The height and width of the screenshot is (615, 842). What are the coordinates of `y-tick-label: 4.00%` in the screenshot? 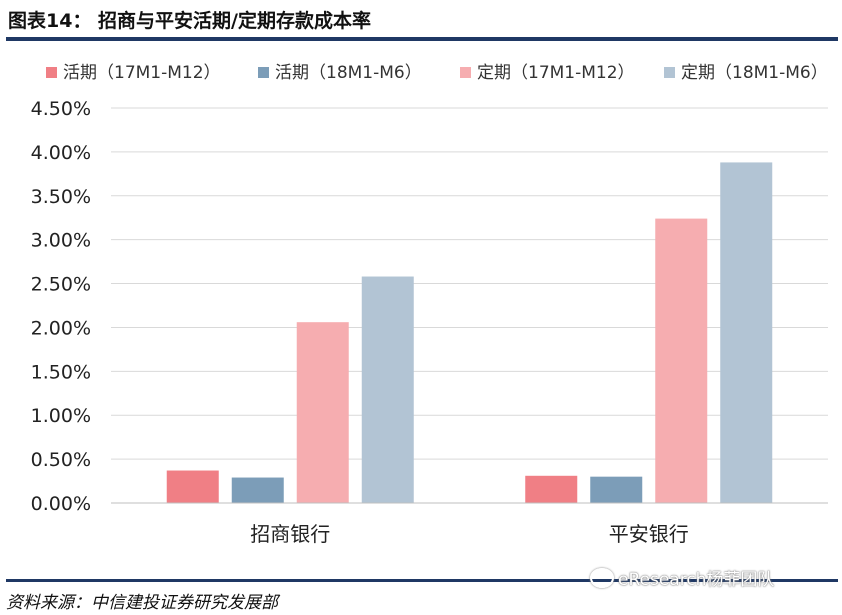 It's located at (61, 153).